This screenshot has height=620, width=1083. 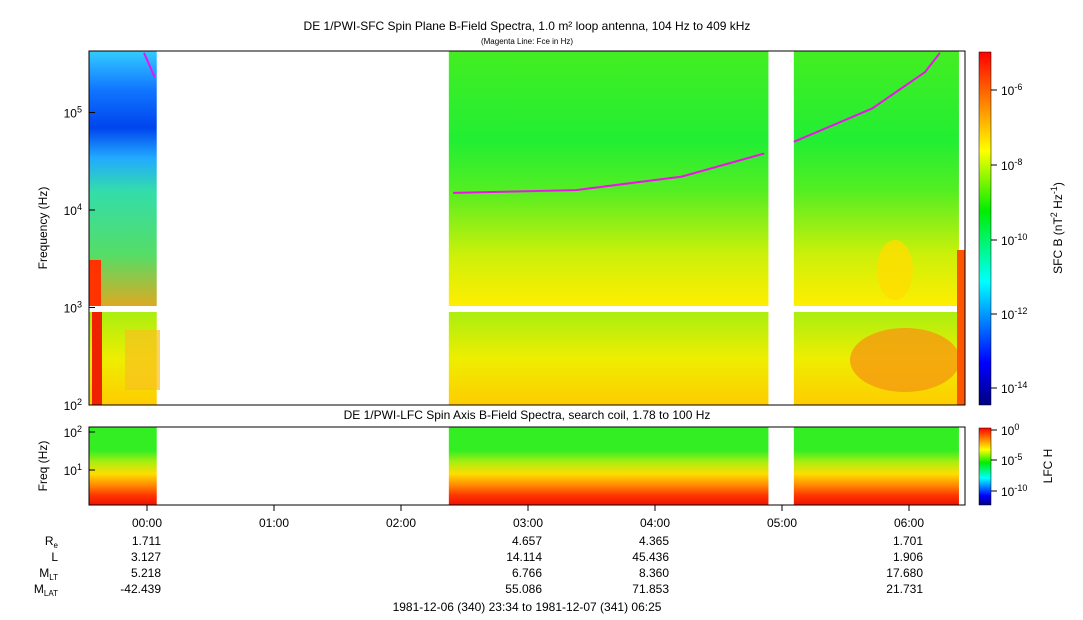 What do you see at coordinates (43, 466) in the screenshot?
I see `lower-ylabel: Freq (Hz)` at bounding box center [43, 466].